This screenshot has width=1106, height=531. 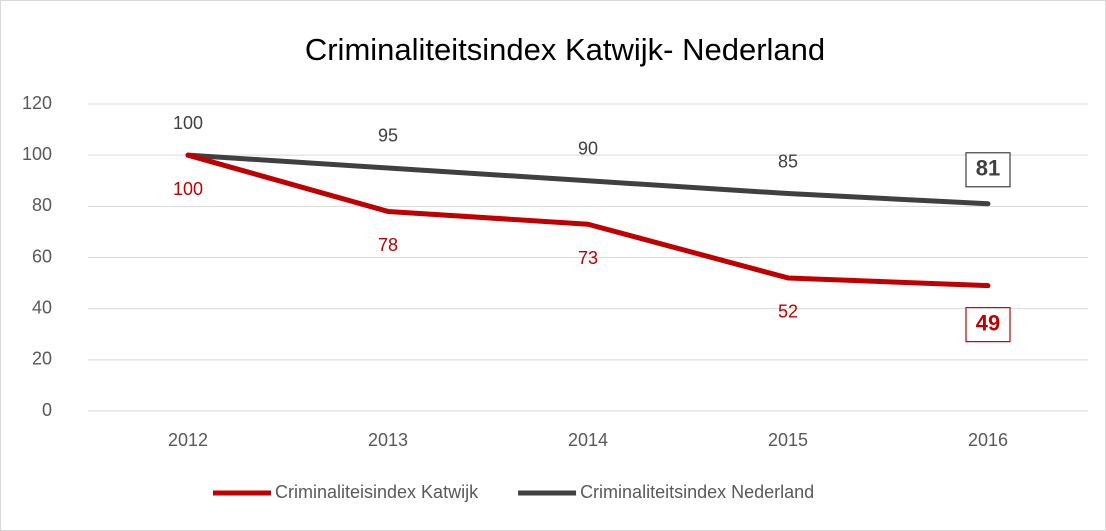 What do you see at coordinates (42, 256) in the screenshot?
I see `y-tick-label: 60` at bounding box center [42, 256].